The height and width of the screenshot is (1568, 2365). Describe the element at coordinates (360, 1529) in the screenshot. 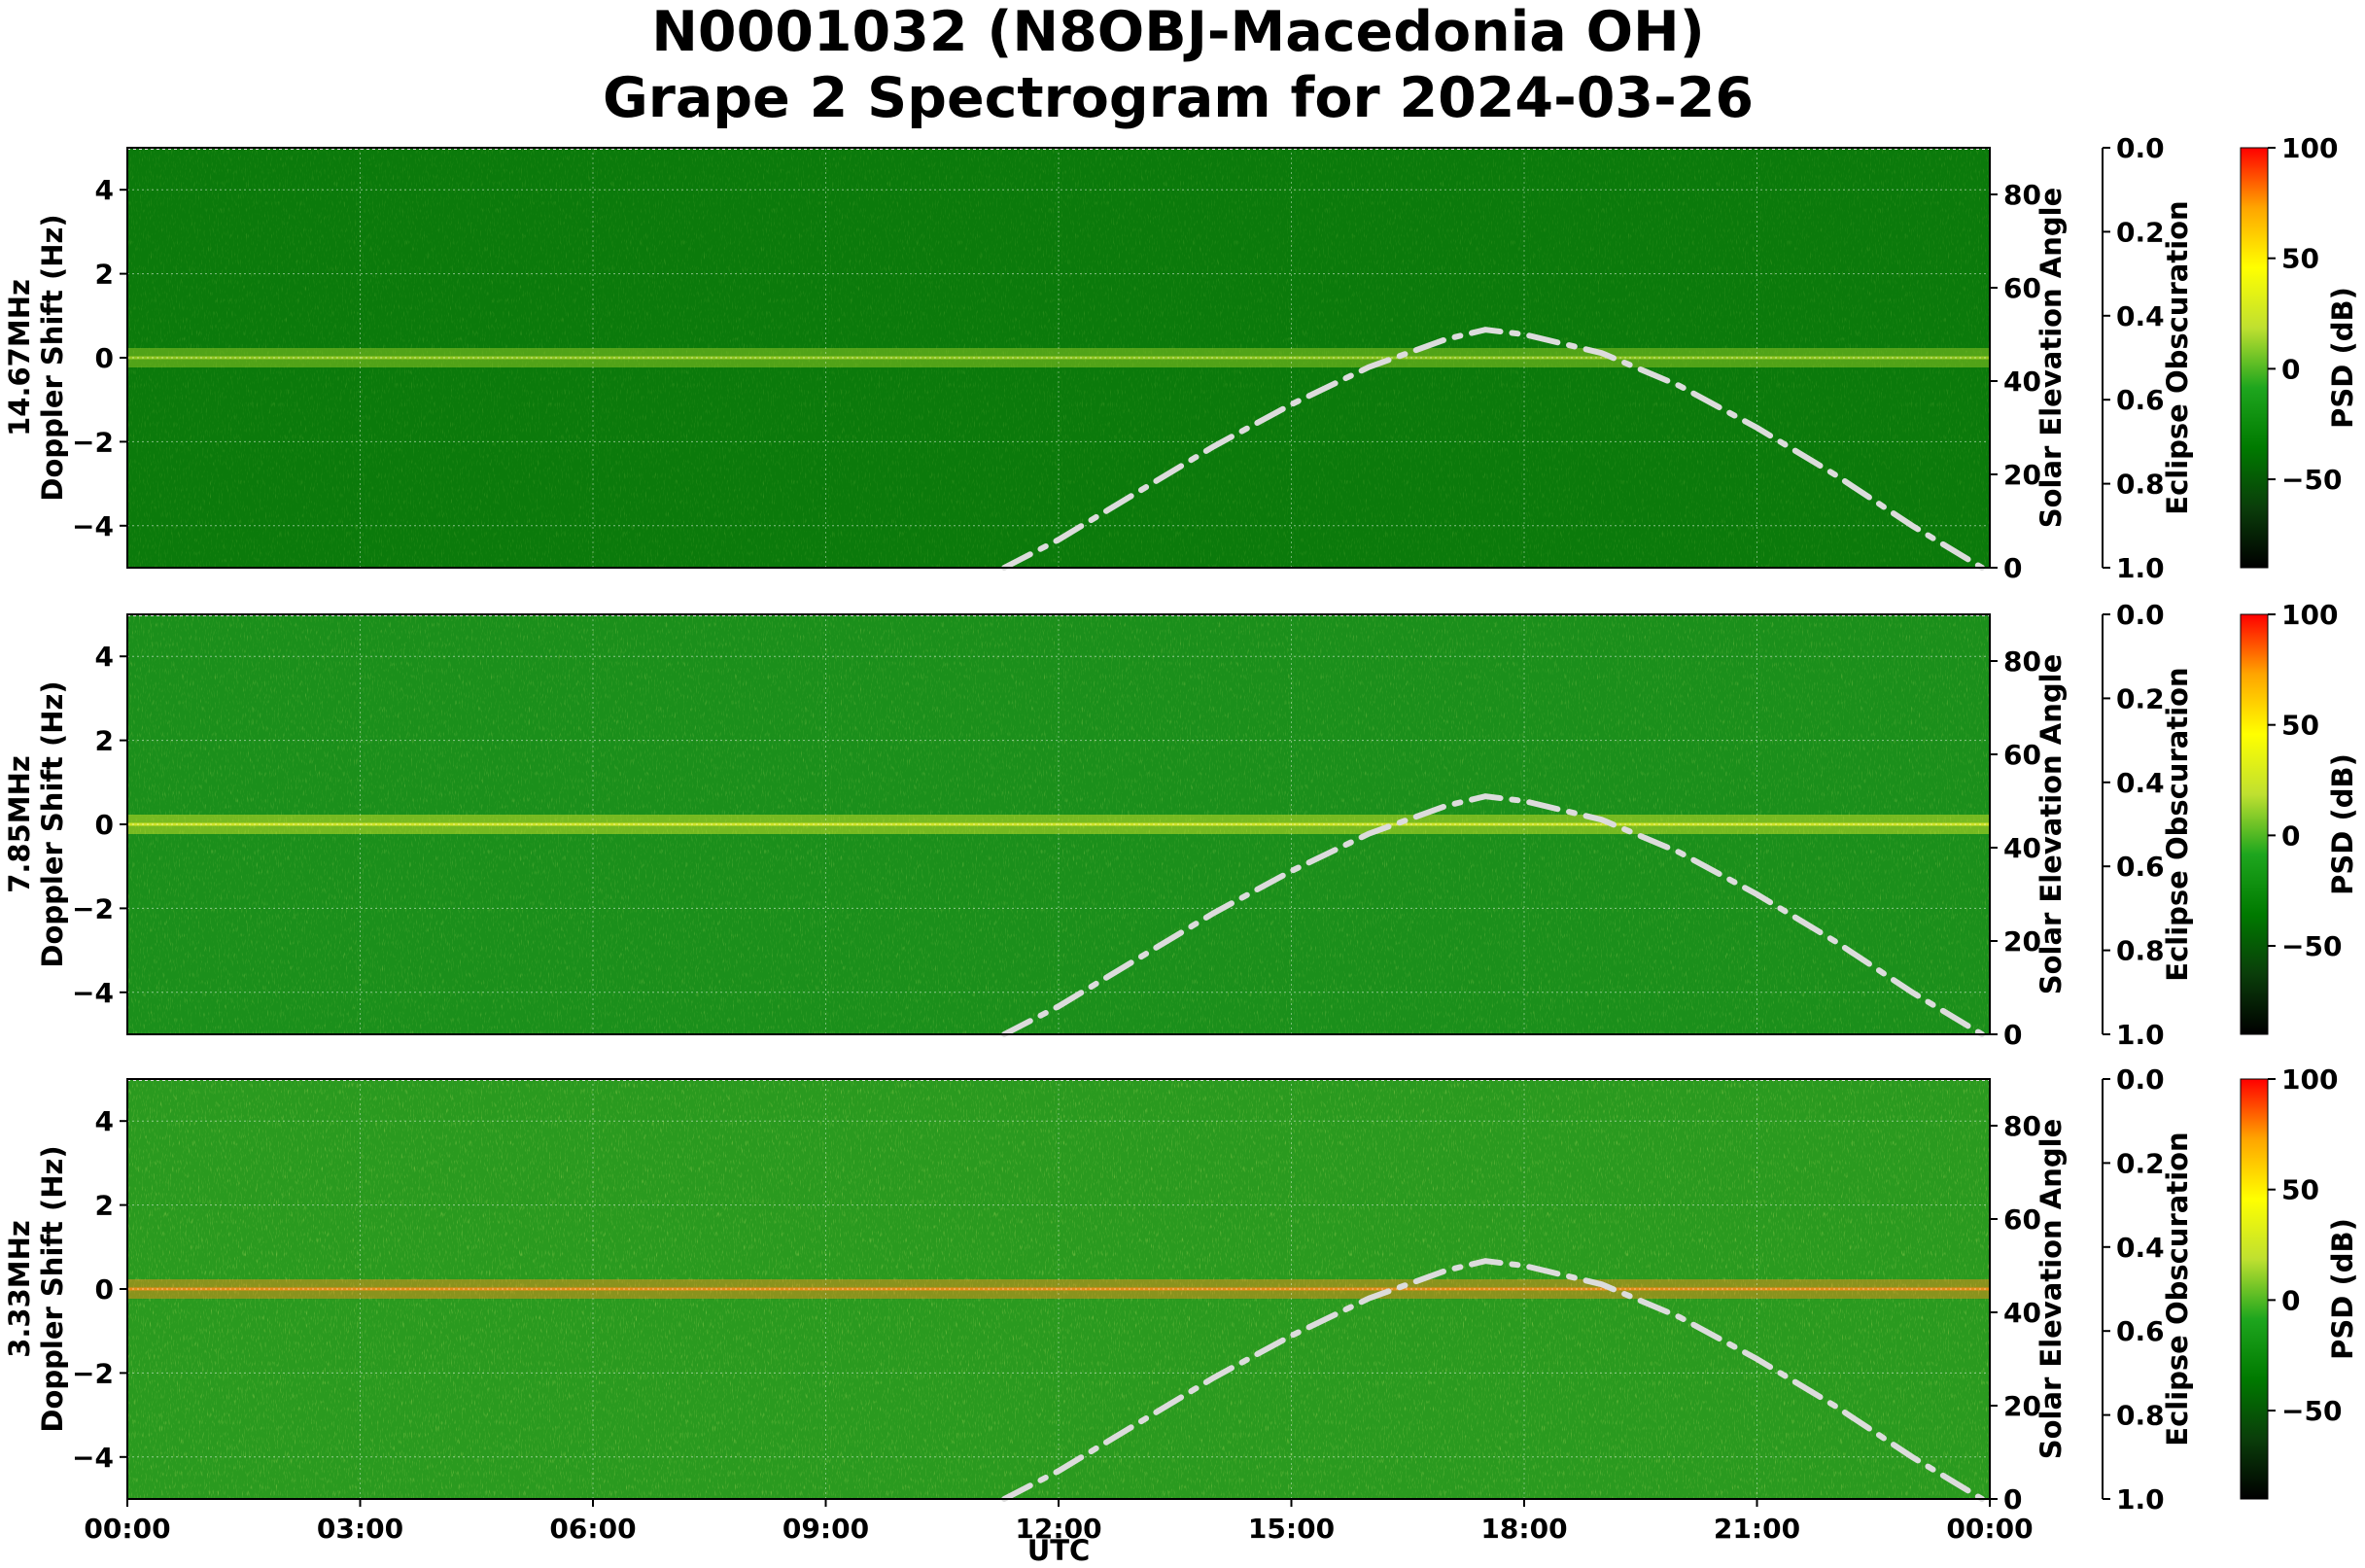

I see `x-tick-label: 03:00` at that location.